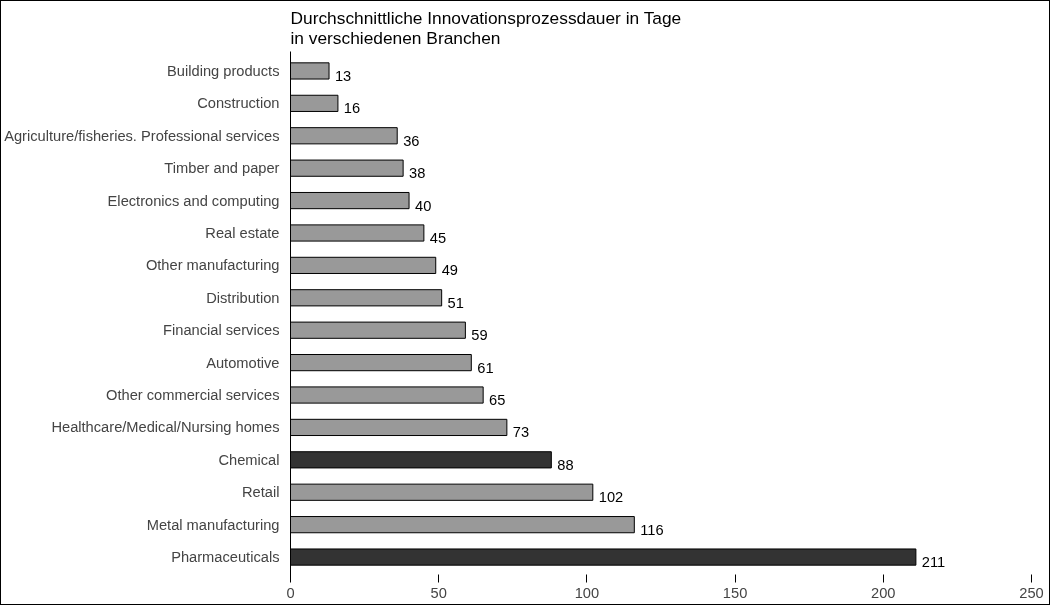 The height and width of the screenshot is (612, 1057). I want to click on y-tick-label: Other commercial services, so click(193, 395).